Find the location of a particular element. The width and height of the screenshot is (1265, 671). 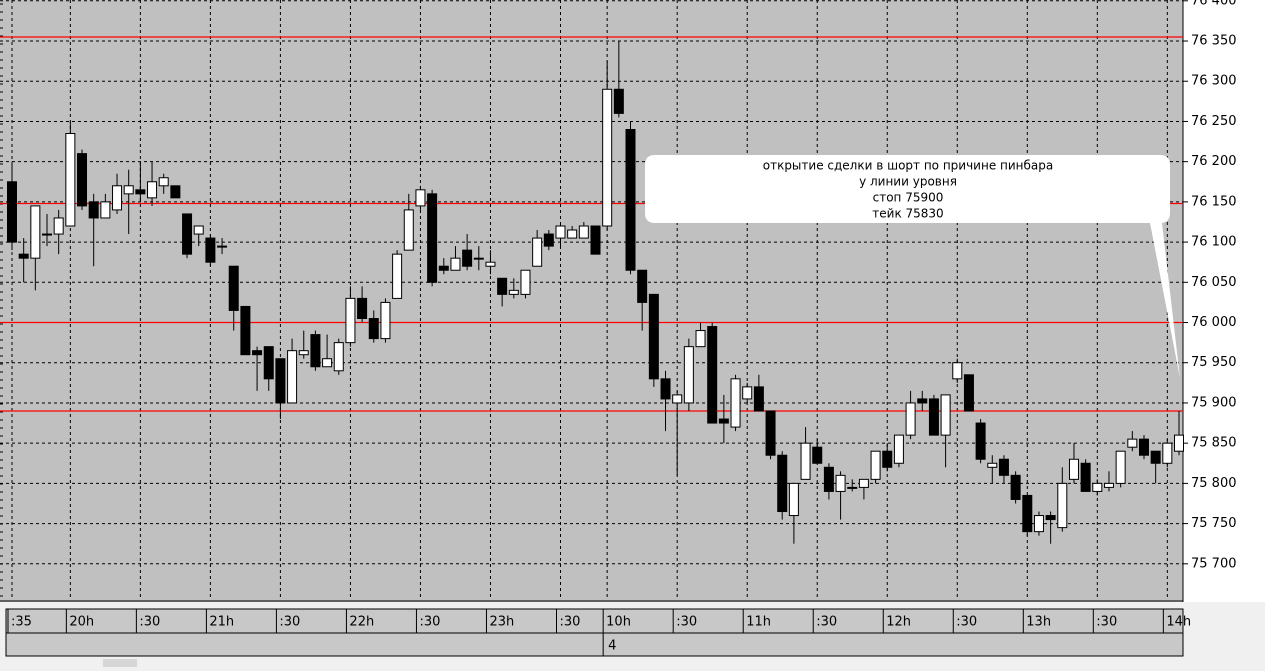

x-tick-label: 14h is located at coordinates (1178, 622).